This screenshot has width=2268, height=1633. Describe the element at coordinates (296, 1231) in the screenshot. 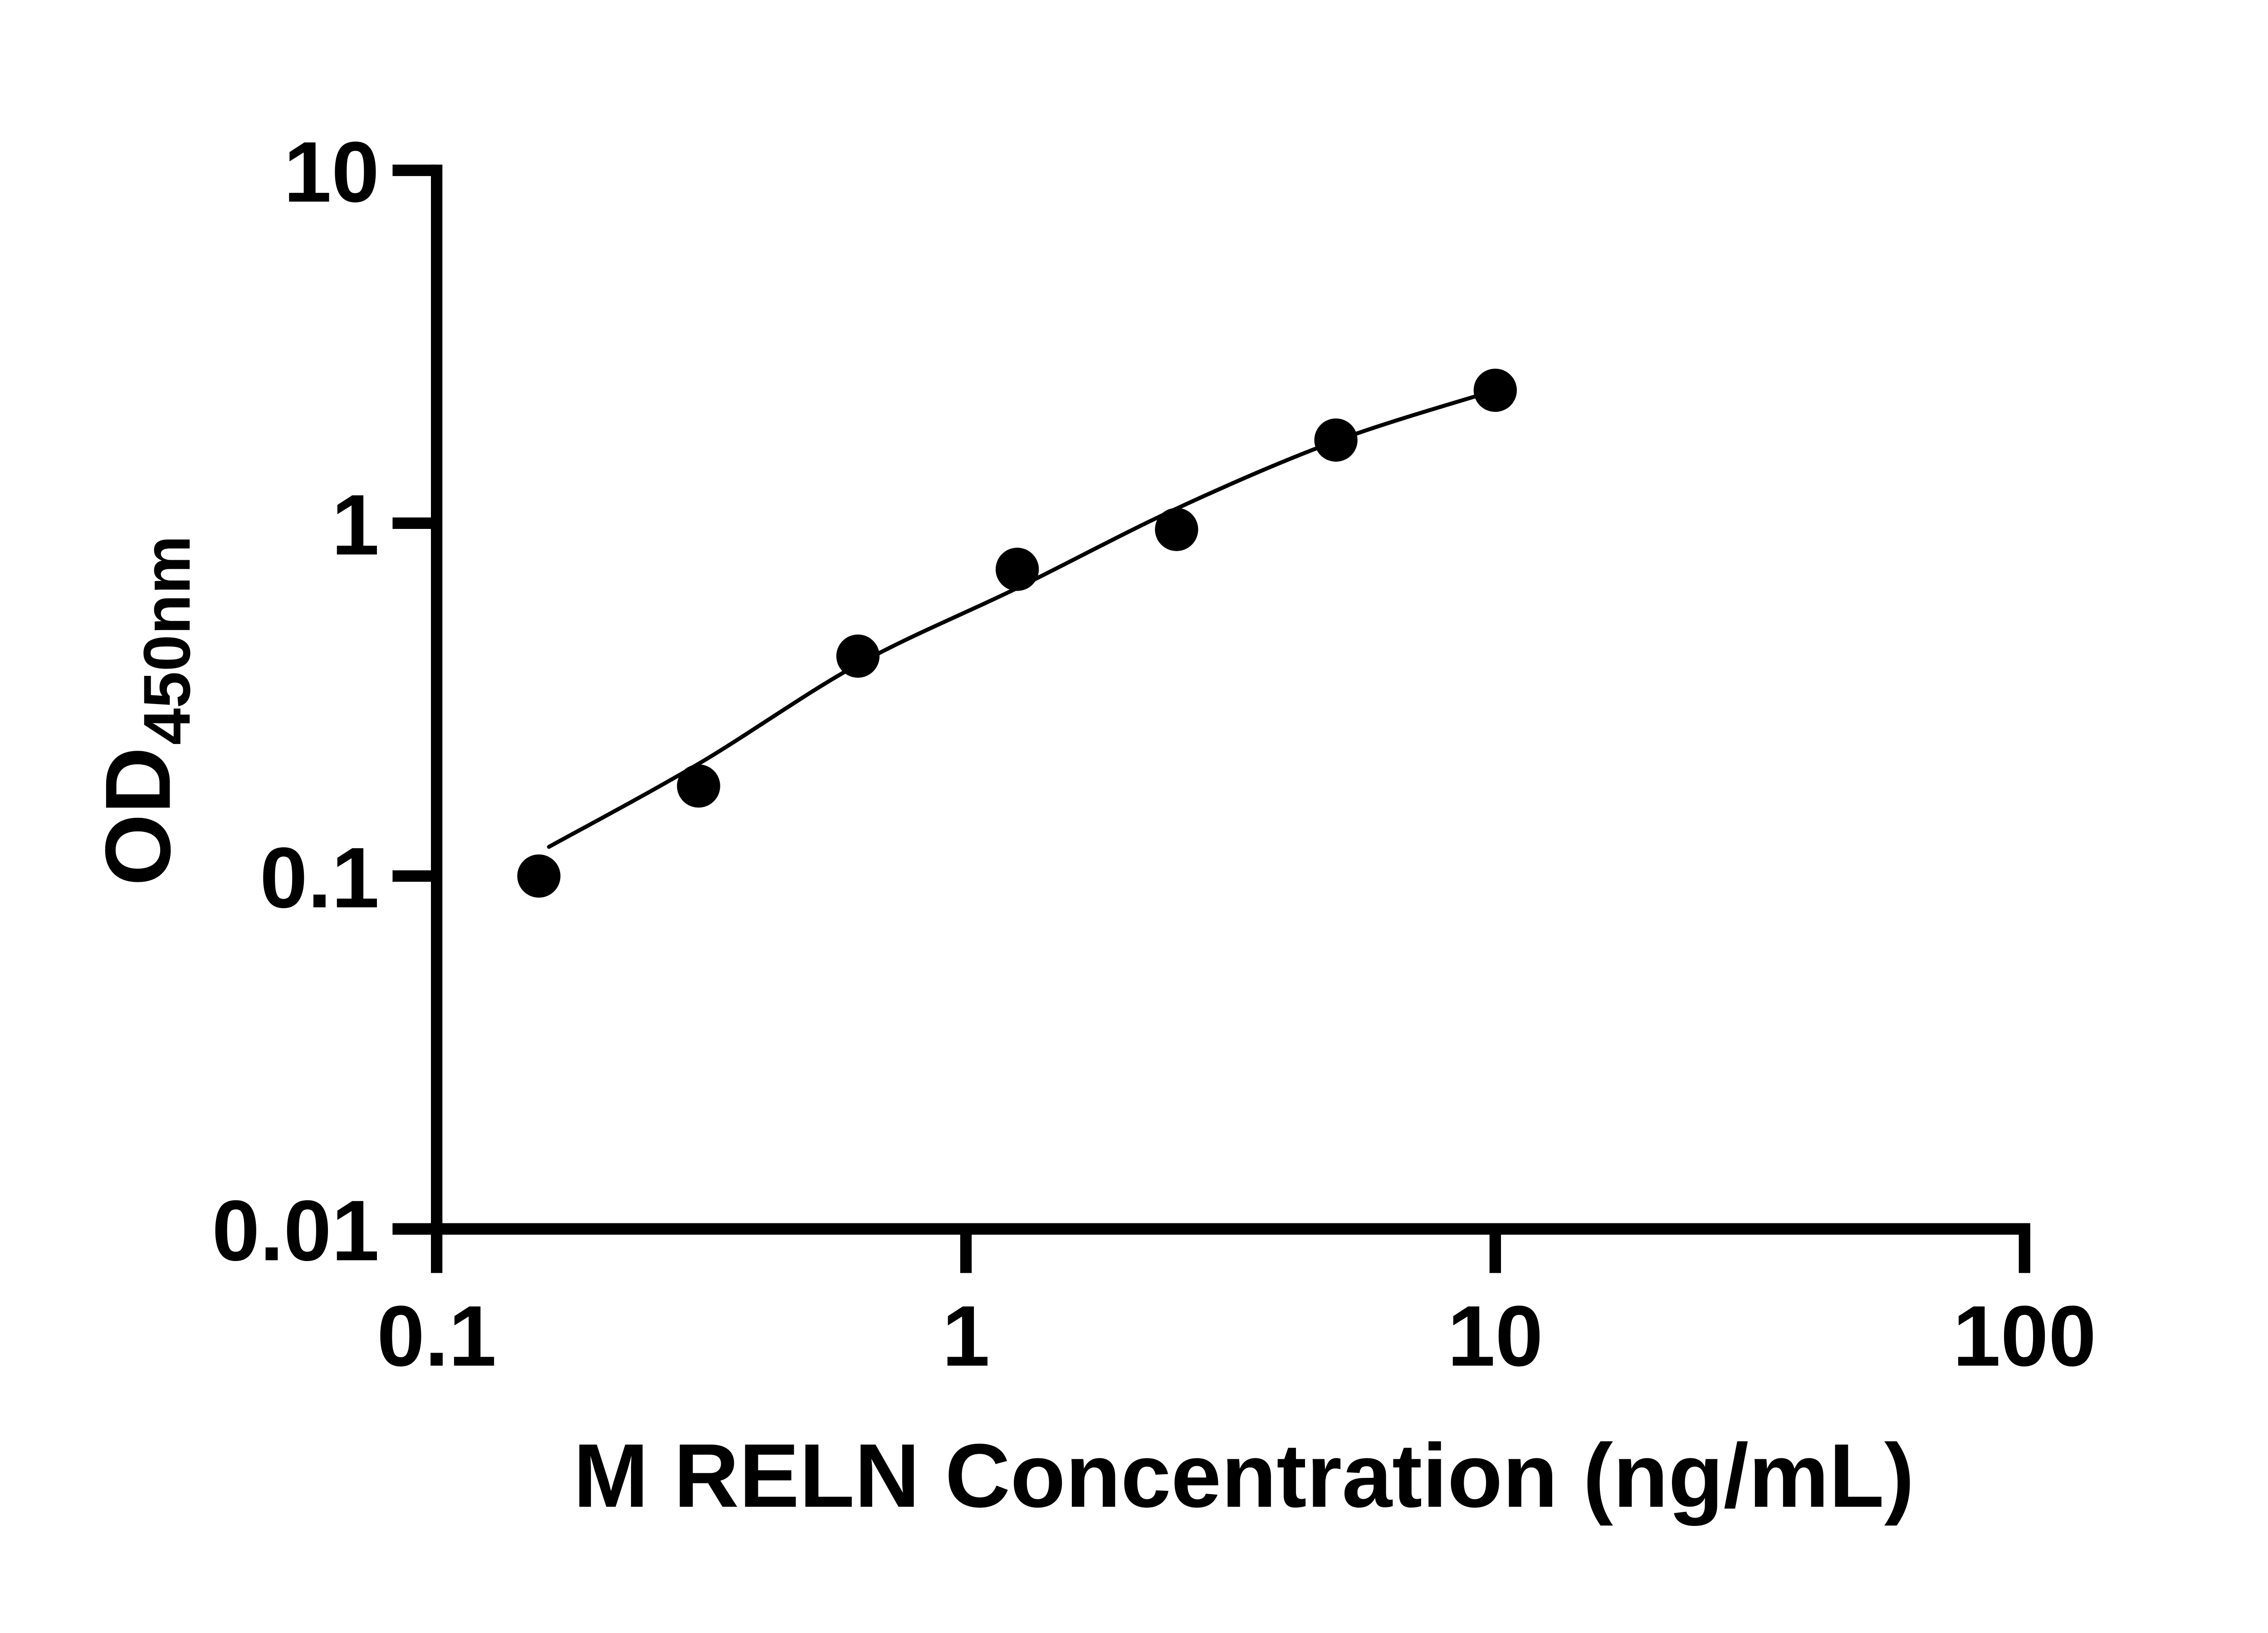

I see `y-tick-label: 0.01` at that location.